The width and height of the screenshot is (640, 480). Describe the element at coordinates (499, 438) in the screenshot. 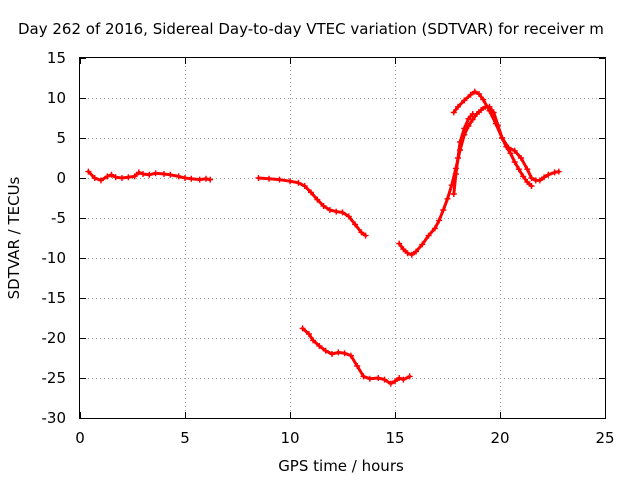

I see `x-tick-label: 20` at that location.